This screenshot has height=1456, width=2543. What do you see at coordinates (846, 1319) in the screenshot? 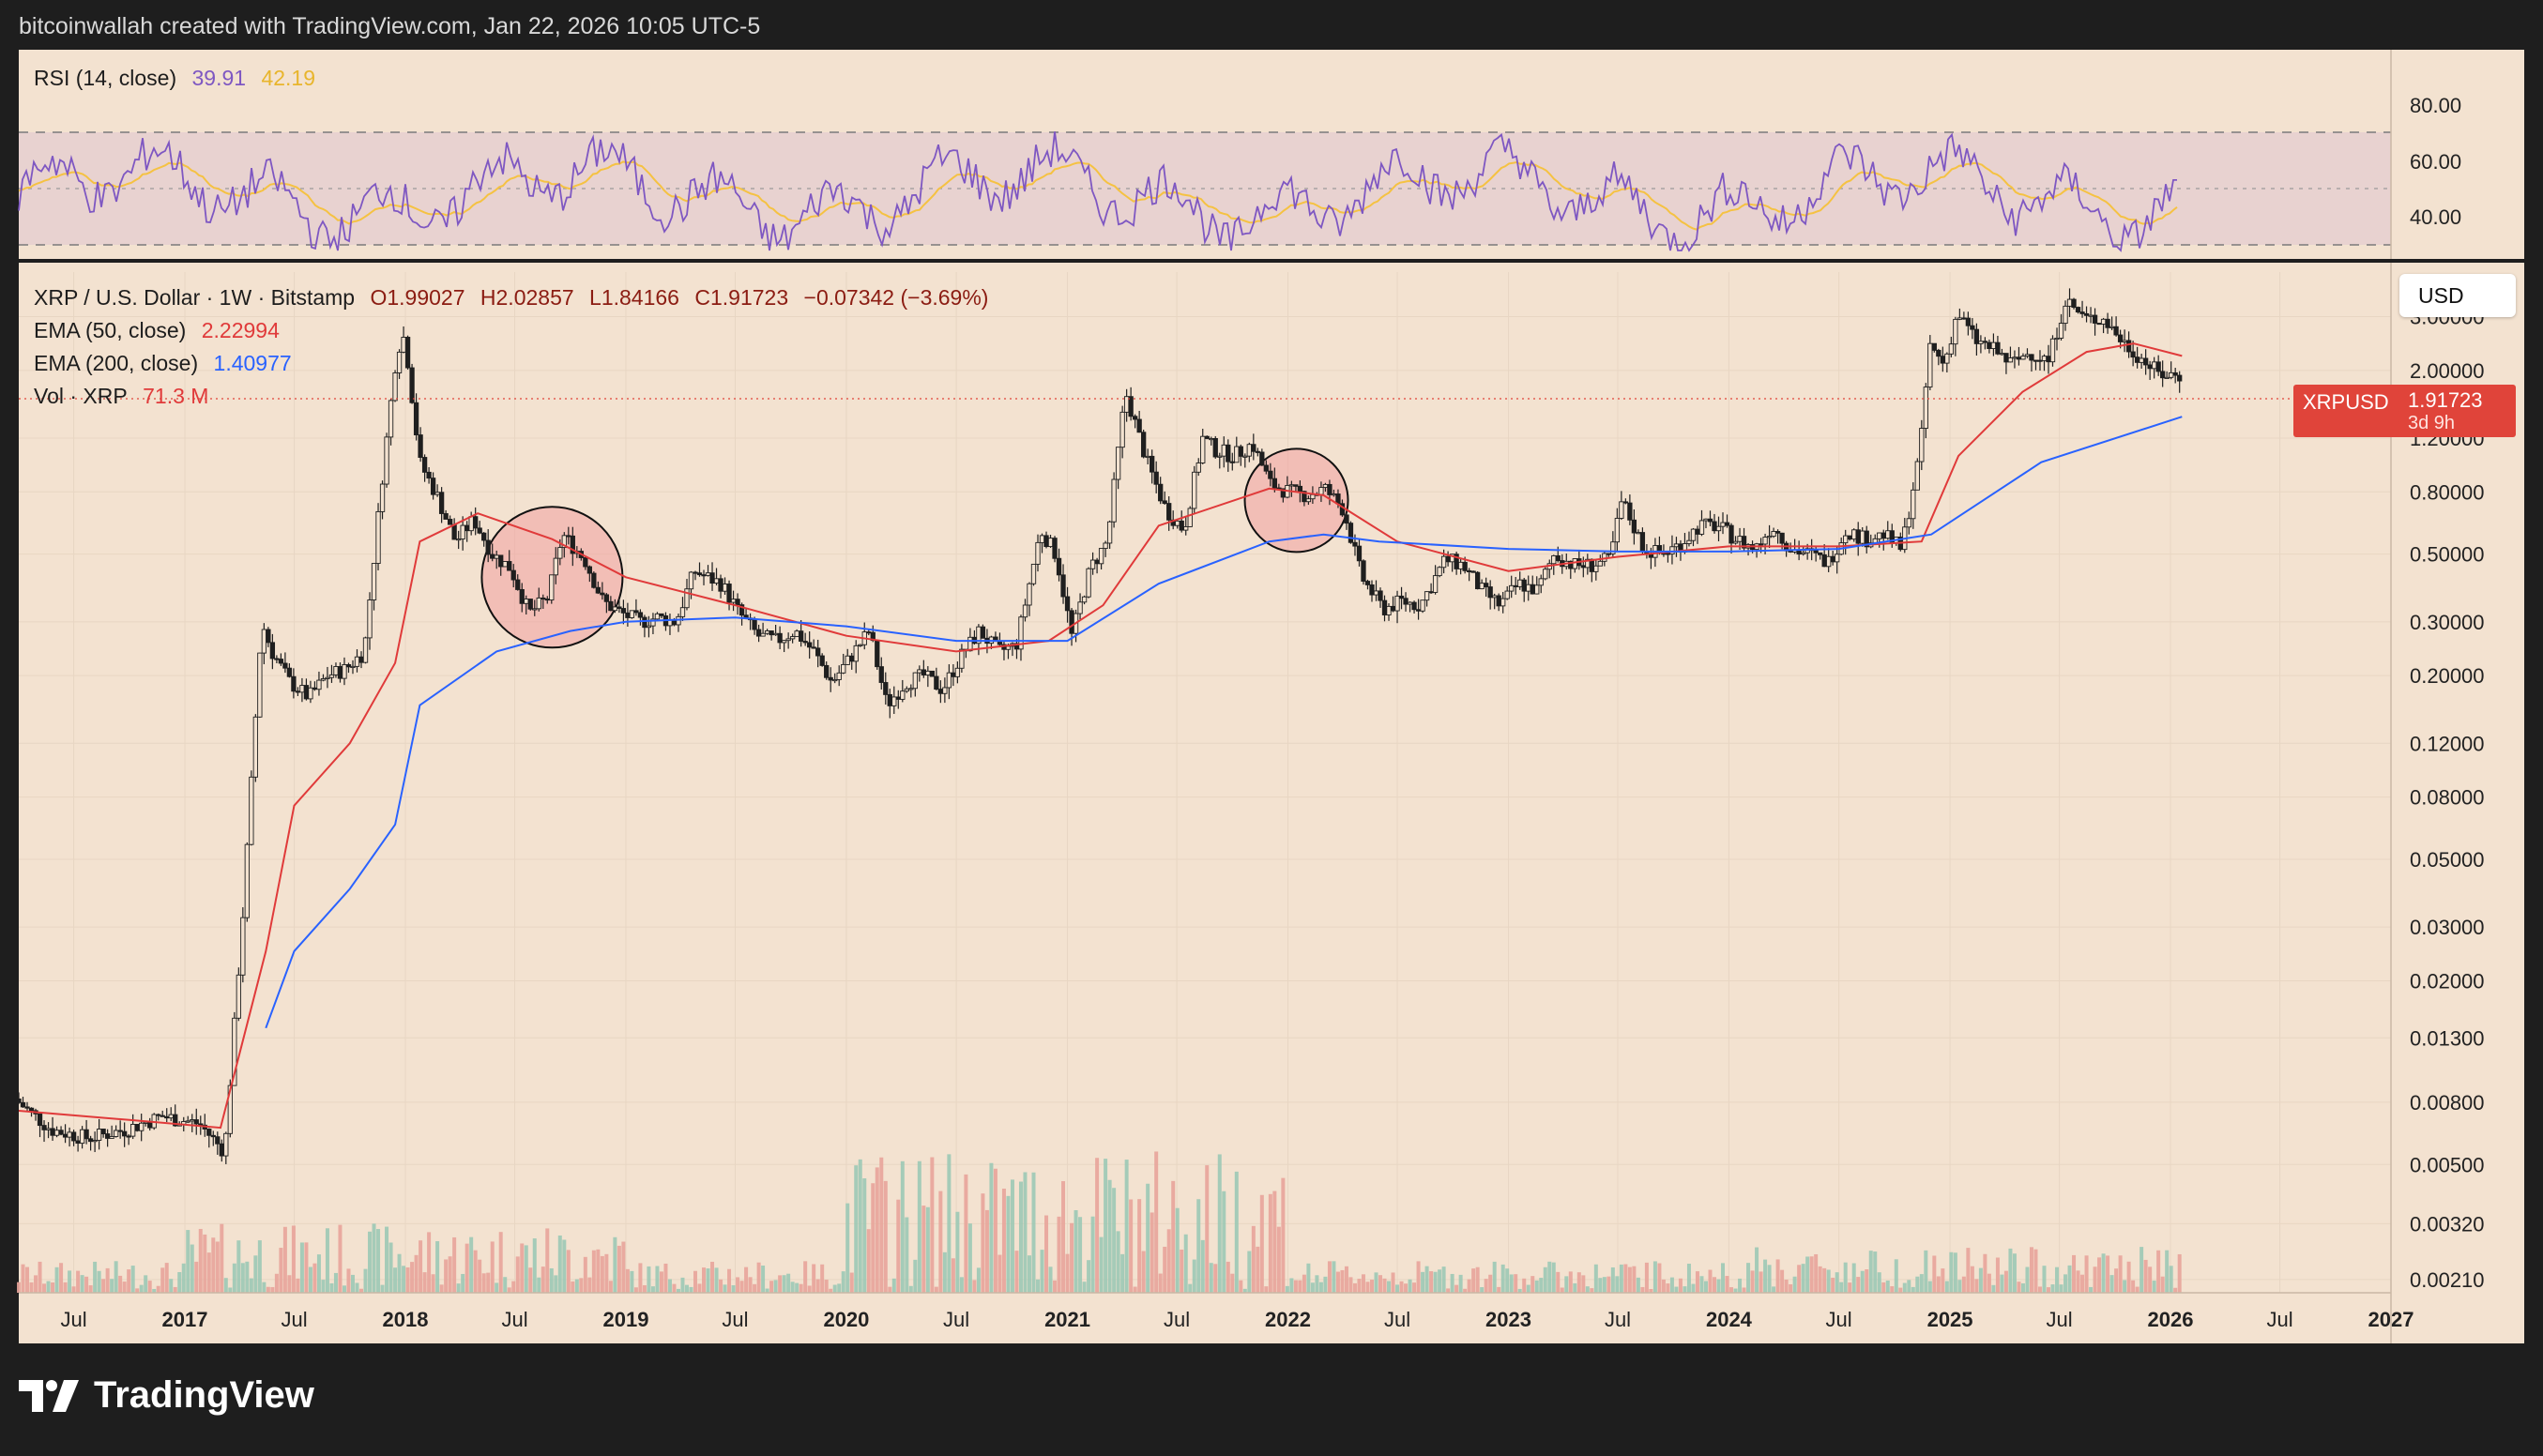
I see `x-tick-label: 2020` at bounding box center [846, 1319].